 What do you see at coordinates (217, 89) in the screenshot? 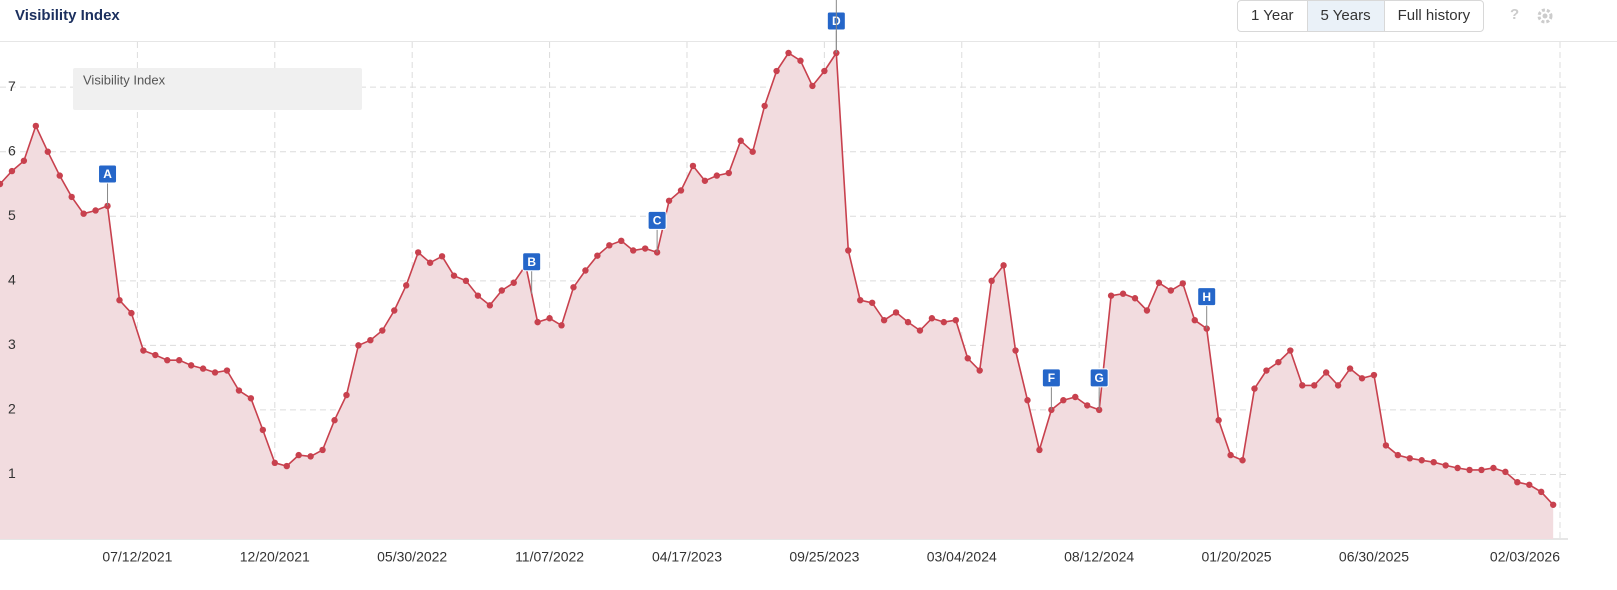
I see `legend-box` at bounding box center [217, 89].